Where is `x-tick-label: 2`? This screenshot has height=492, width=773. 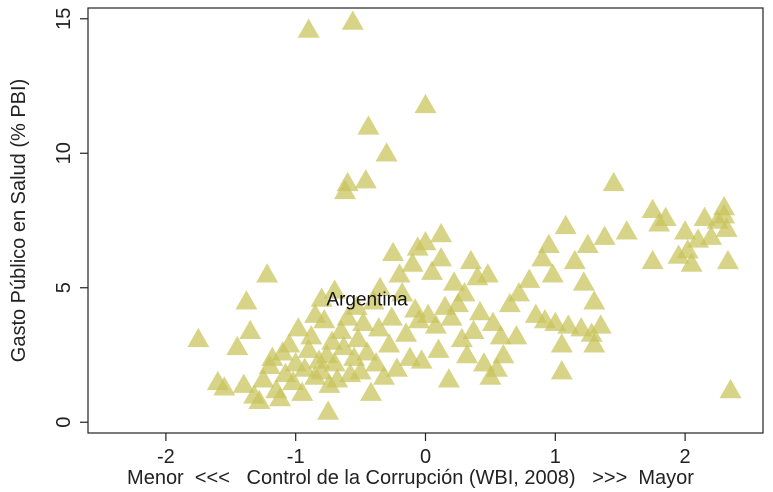 x-tick-label: 2 is located at coordinates (685, 457).